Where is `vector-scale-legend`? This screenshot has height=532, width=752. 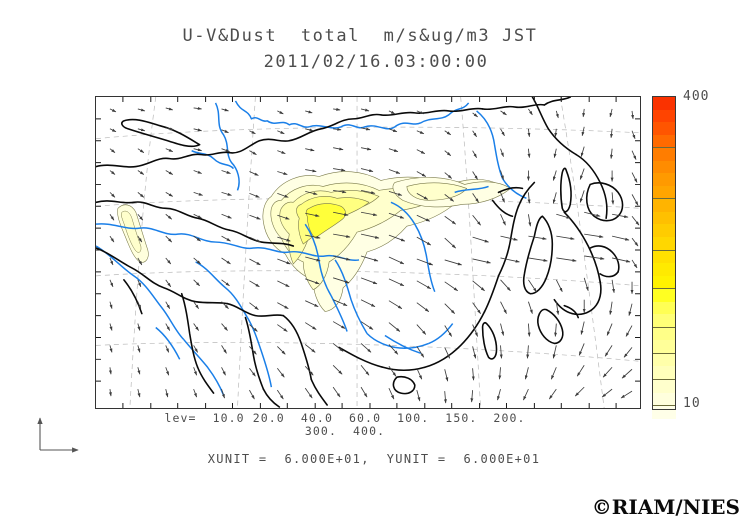 vector-scale-legend is located at coordinates (70, 434).